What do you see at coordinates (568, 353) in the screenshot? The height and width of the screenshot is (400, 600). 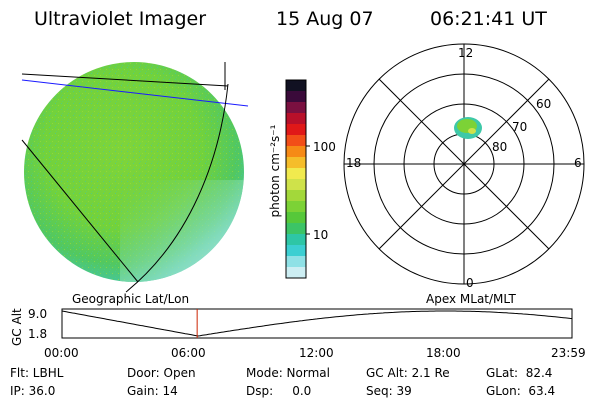 I see `x-tick-2359: 23:59` at bounding box center [568, 353].